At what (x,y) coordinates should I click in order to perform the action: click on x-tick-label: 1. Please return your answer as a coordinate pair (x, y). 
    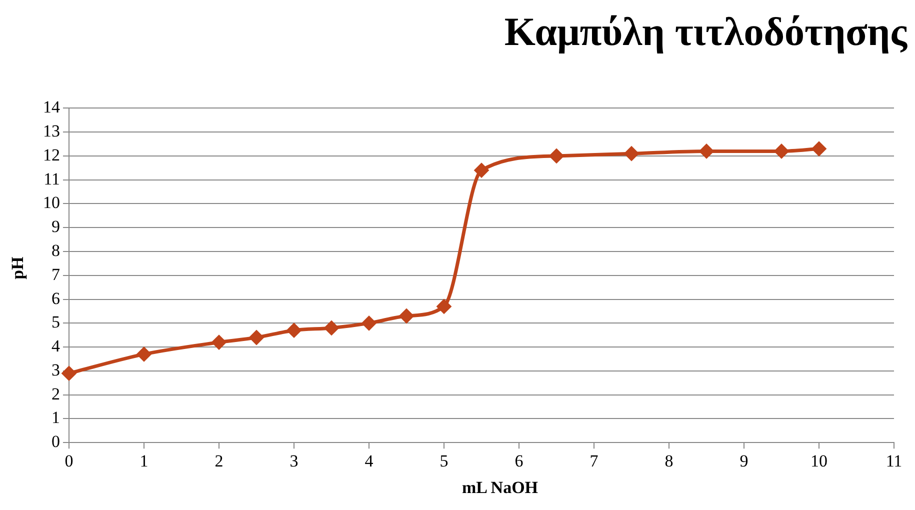
    Looking at the image, I should click on (144, 460).